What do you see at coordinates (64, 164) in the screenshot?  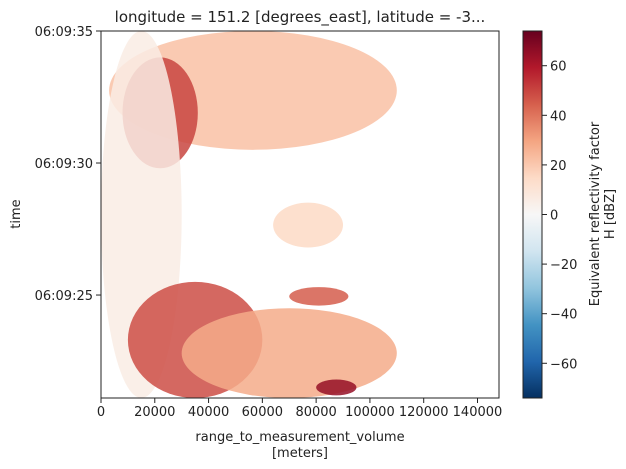 I see `y-tick-label: 06:09:30` at bounding box center [64, 164].